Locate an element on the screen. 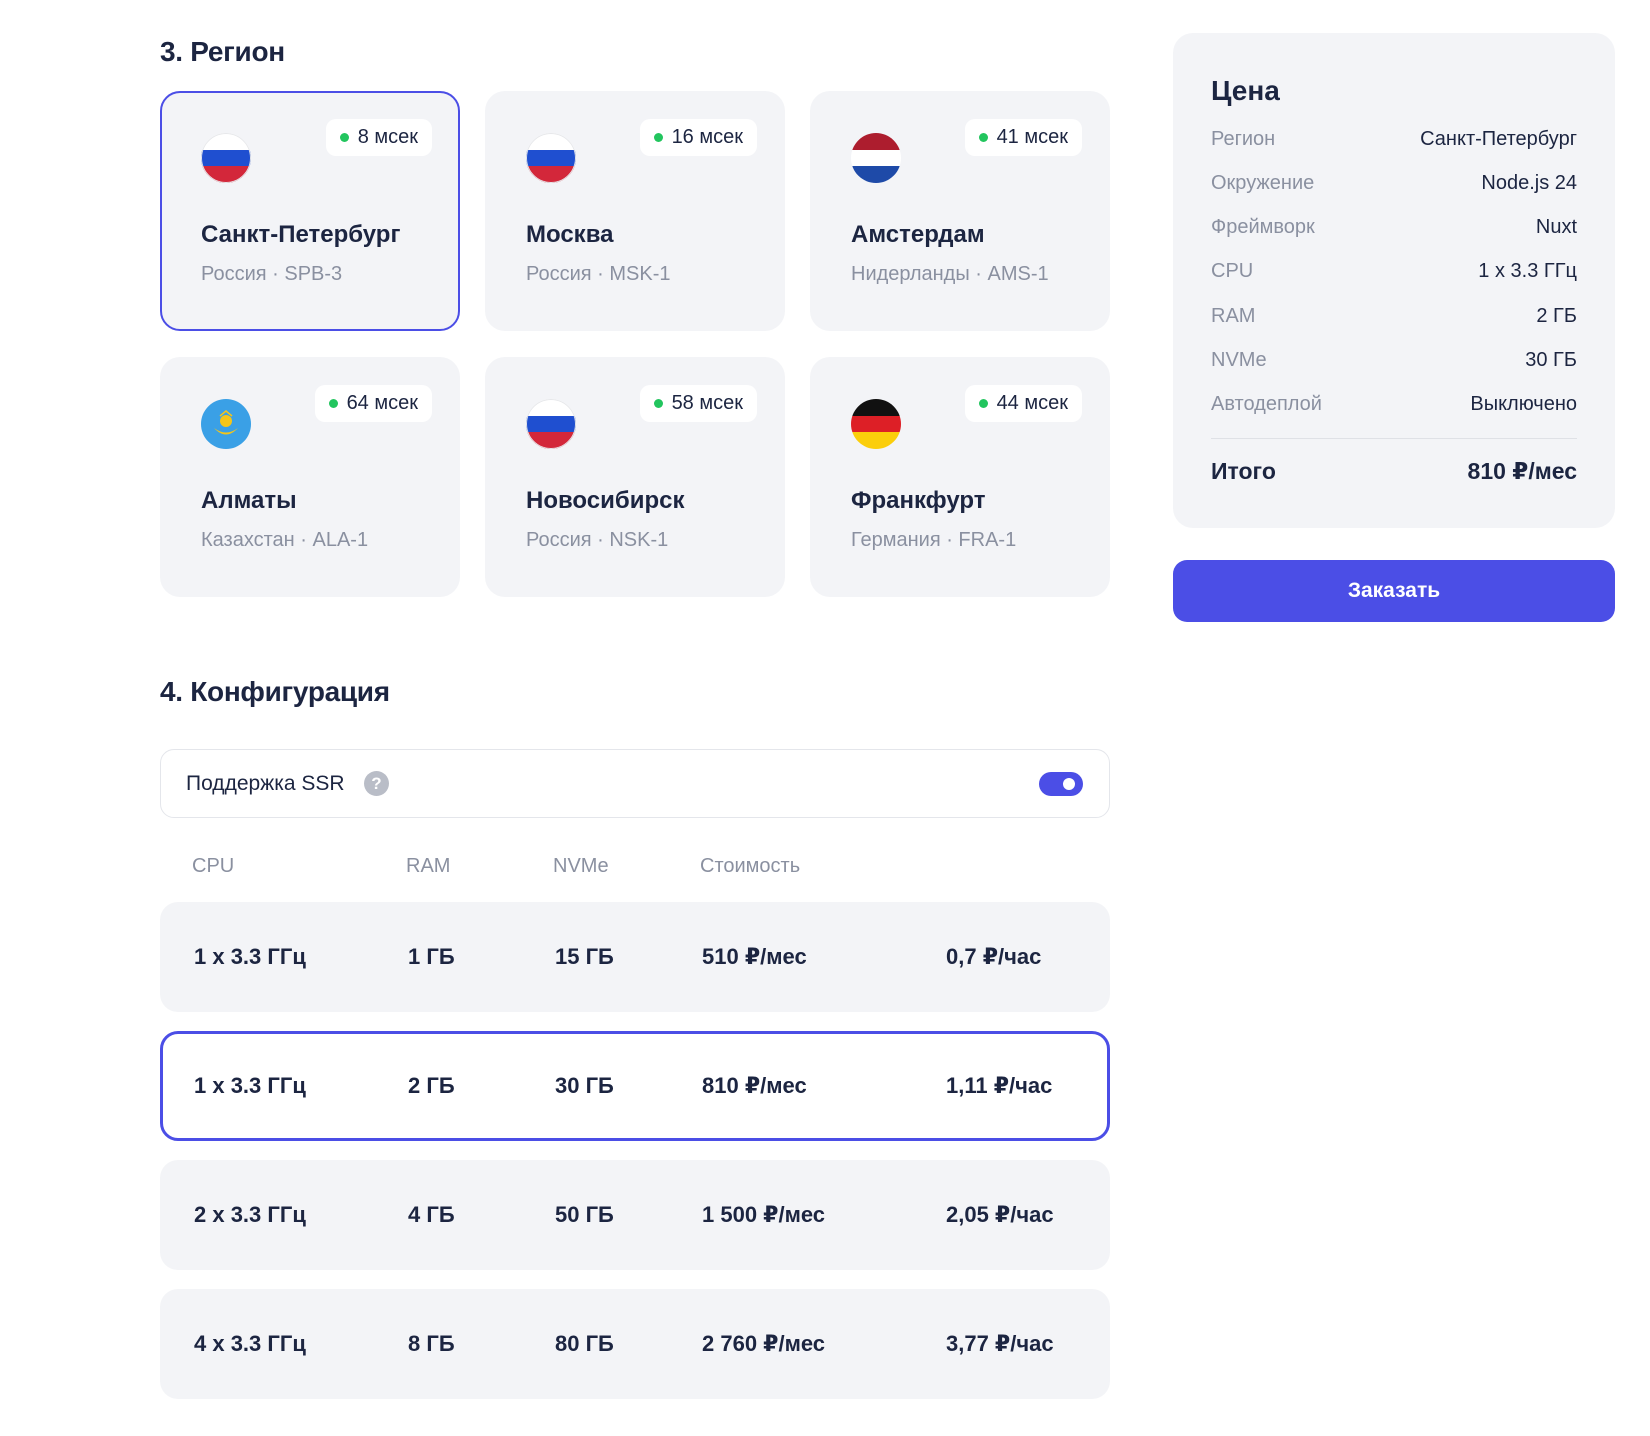  region-card-fra: 44 мсек Франкфурт Германия · FRA-1 is located at coordinates (960, 477).